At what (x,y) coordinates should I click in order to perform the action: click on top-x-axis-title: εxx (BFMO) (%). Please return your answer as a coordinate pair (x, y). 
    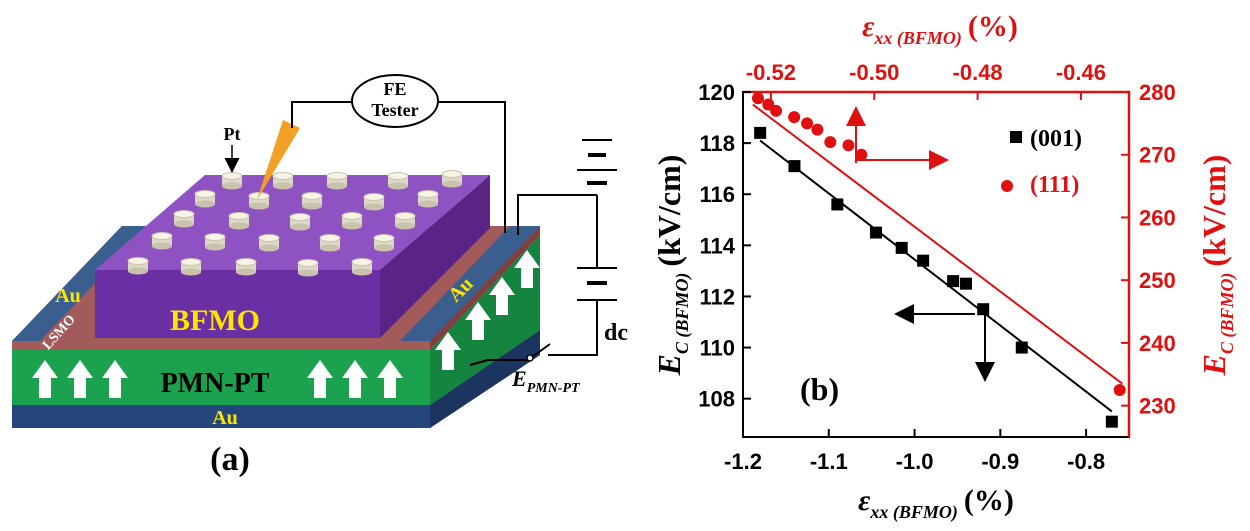
    Looking at the image, I should click on (940, 29).